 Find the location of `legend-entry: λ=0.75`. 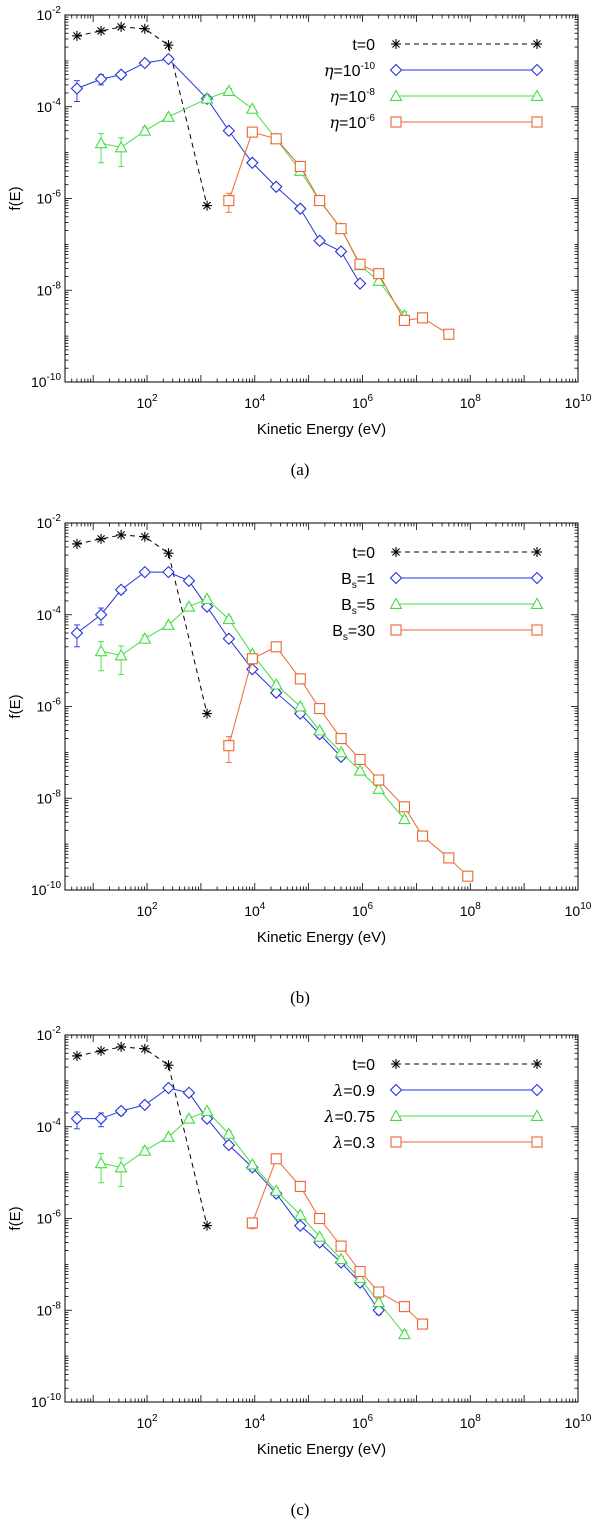

legend-entry: λ=0.75 is located at coordinates (433, 1116).